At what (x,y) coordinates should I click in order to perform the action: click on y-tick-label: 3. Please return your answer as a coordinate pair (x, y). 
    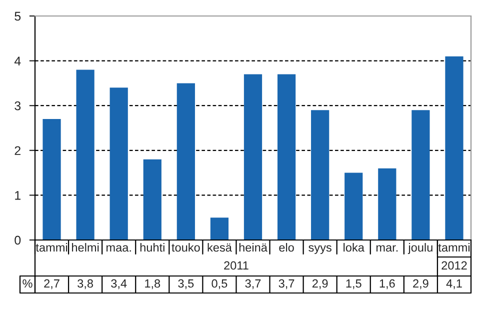
    Looking at the image, I should click on (17, 105).